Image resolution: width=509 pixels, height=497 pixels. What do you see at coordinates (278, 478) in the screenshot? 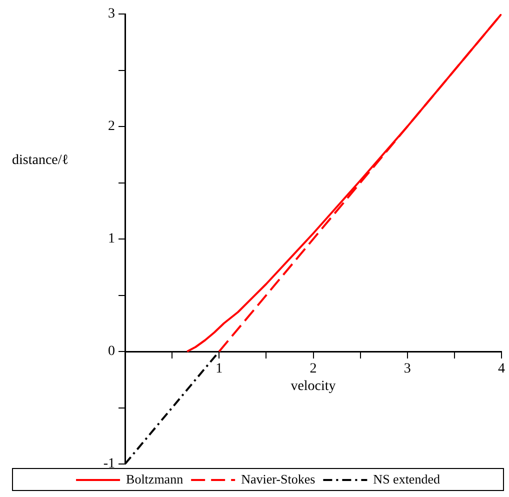
I see `legend-label: Navier-Stokes` at bounding box center [278, 478].